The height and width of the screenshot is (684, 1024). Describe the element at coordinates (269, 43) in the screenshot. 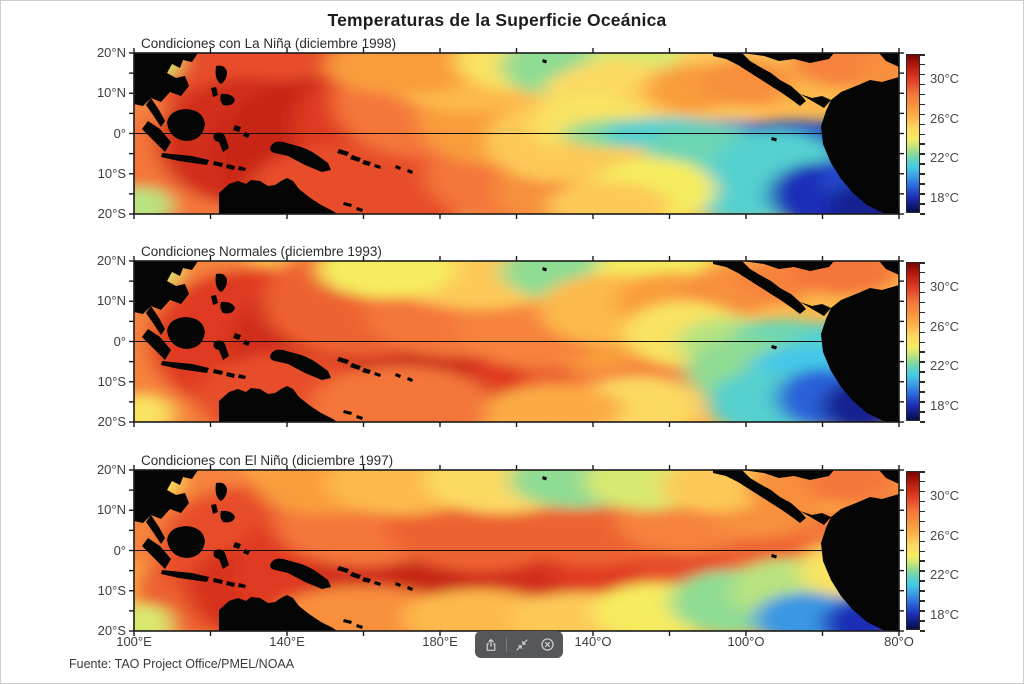

I see `panel-subtitle: Condiciones con La Niña (diciembre 1998)` at that location.